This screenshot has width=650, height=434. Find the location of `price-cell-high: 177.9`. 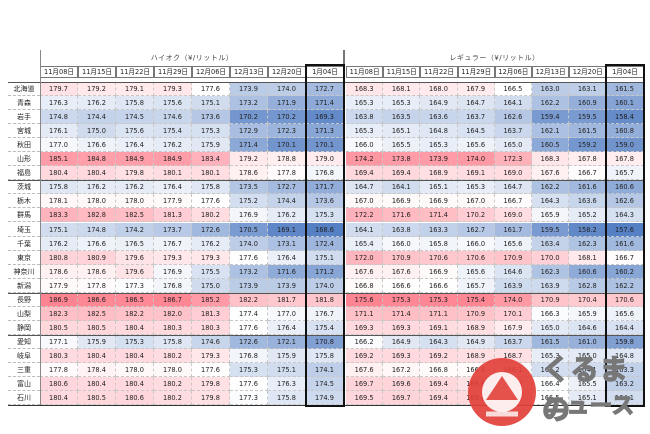

price-cell-high: 177.9 is located at coordinates (173, 201).